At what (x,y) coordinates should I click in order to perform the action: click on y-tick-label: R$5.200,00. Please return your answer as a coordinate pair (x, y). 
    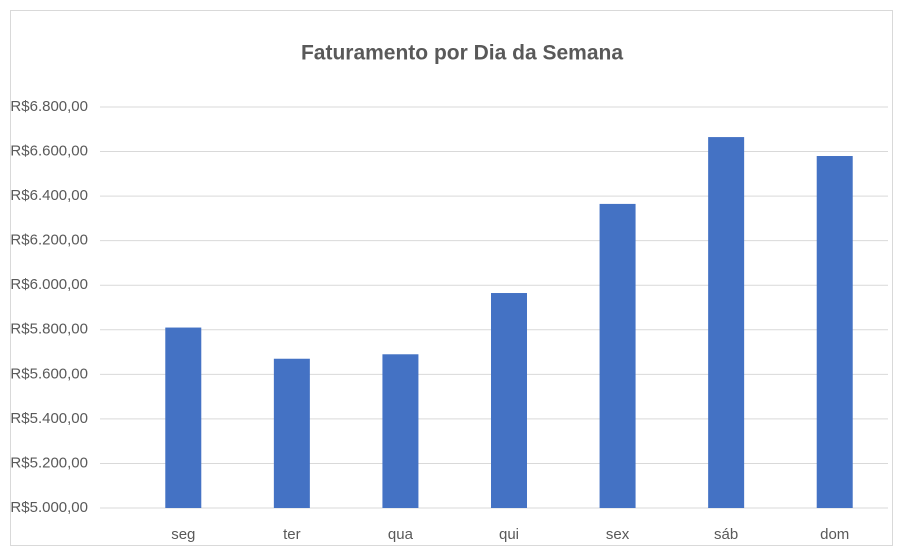
    Looking at the image, I should click on (49, 462).